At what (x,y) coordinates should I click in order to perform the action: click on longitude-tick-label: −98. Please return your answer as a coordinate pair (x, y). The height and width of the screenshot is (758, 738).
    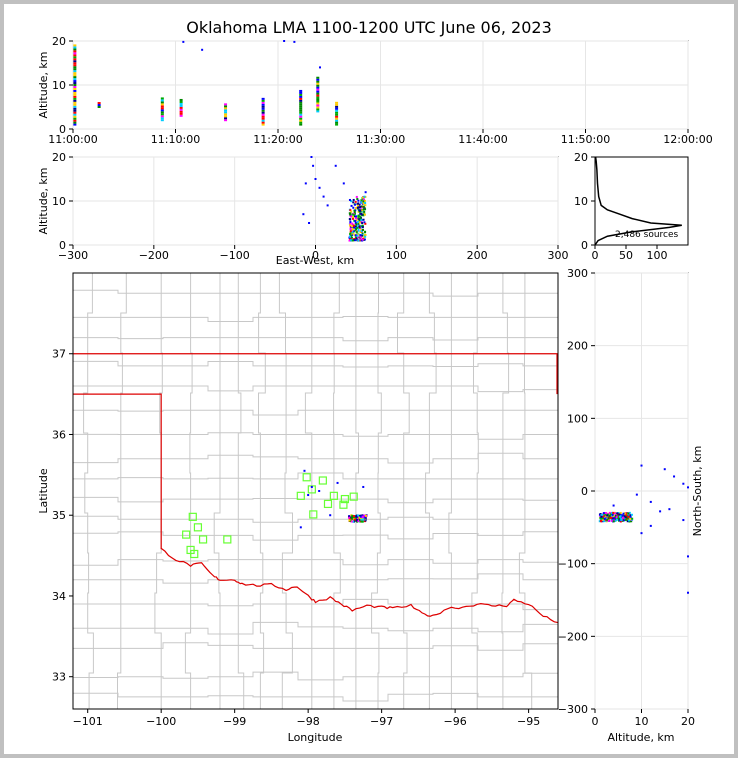
    Looking at the image, I should click on (308, 721).